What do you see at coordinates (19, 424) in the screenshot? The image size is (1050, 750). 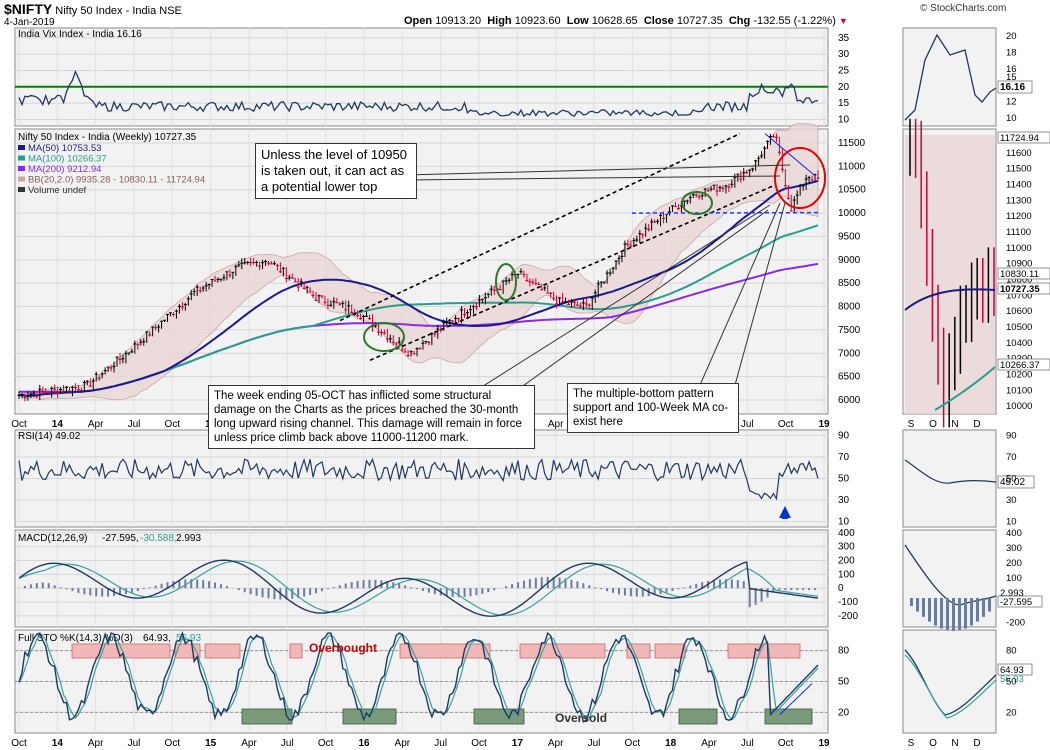 I see `price-xtick-label: Oct` at bounding box center [19, 424].